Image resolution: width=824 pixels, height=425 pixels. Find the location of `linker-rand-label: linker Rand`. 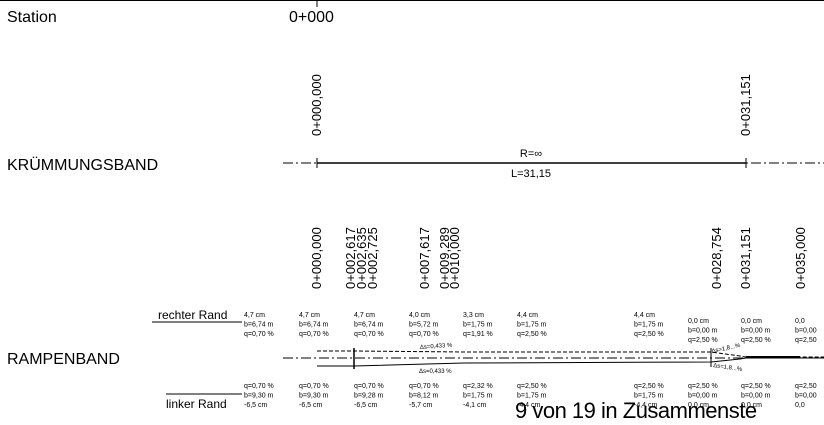

linker-rand-label: linker Rand is located at coordinates (196, 404).